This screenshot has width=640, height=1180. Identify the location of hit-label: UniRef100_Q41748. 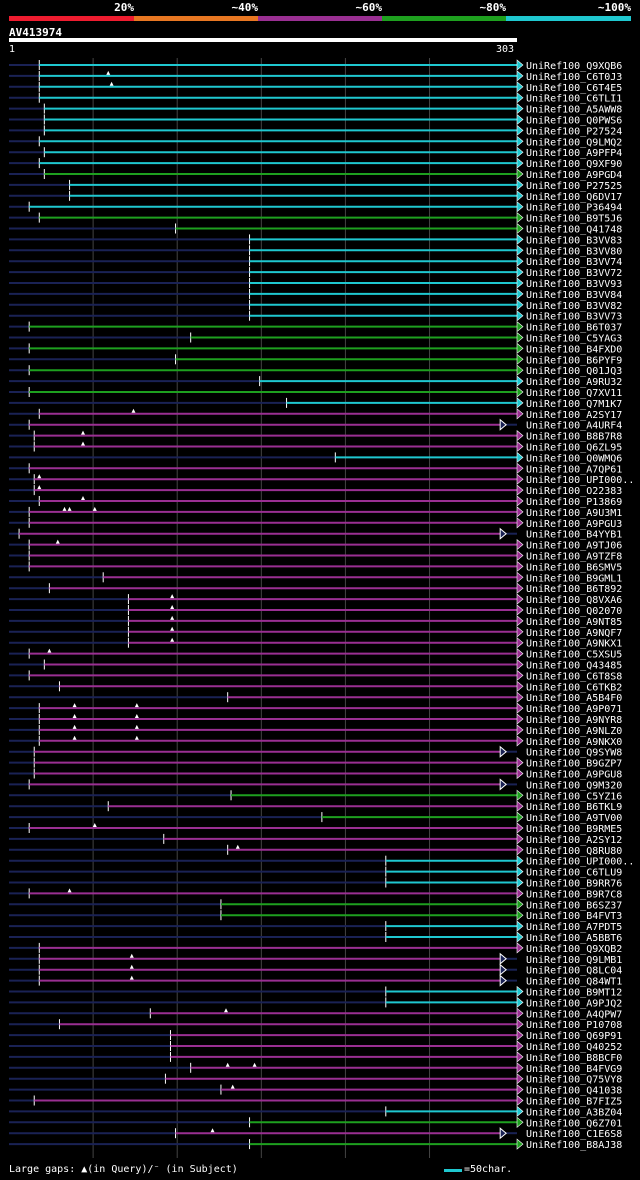
(574, 230).